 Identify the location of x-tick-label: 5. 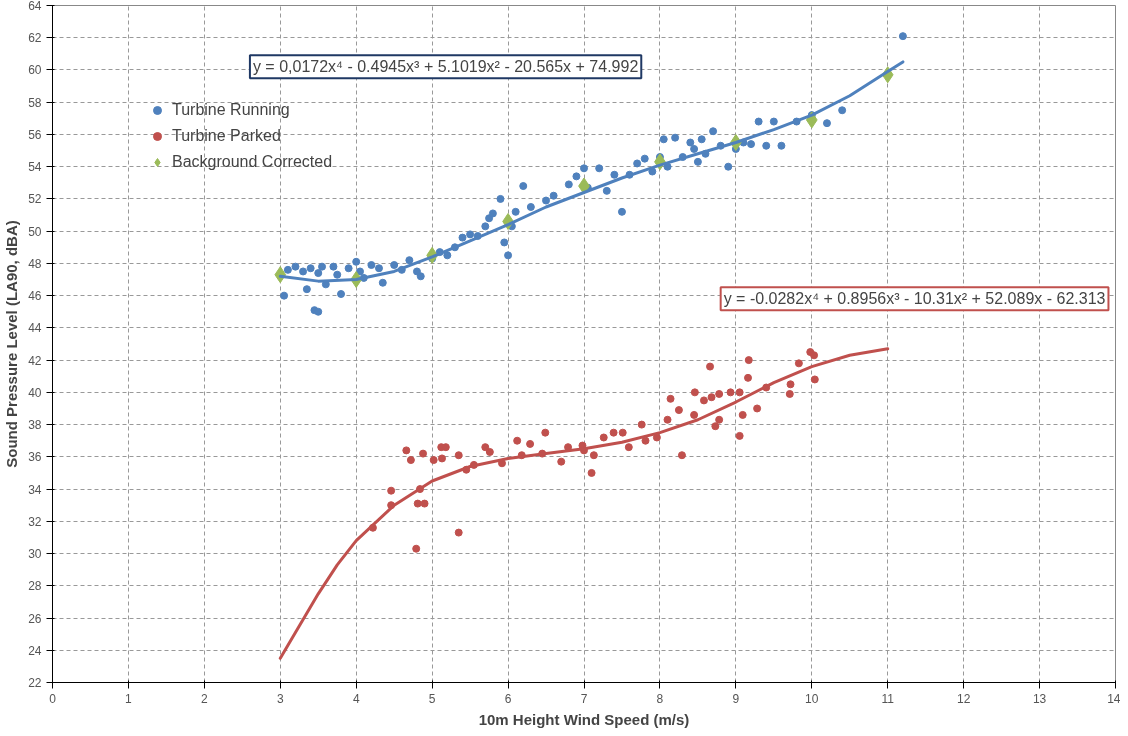
(432, 698).